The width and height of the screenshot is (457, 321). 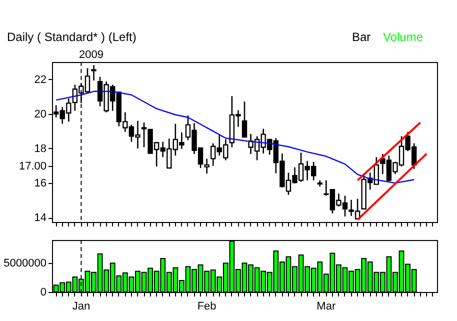 I want to click on y-tick-label: 22, so click(x=40, y=80).